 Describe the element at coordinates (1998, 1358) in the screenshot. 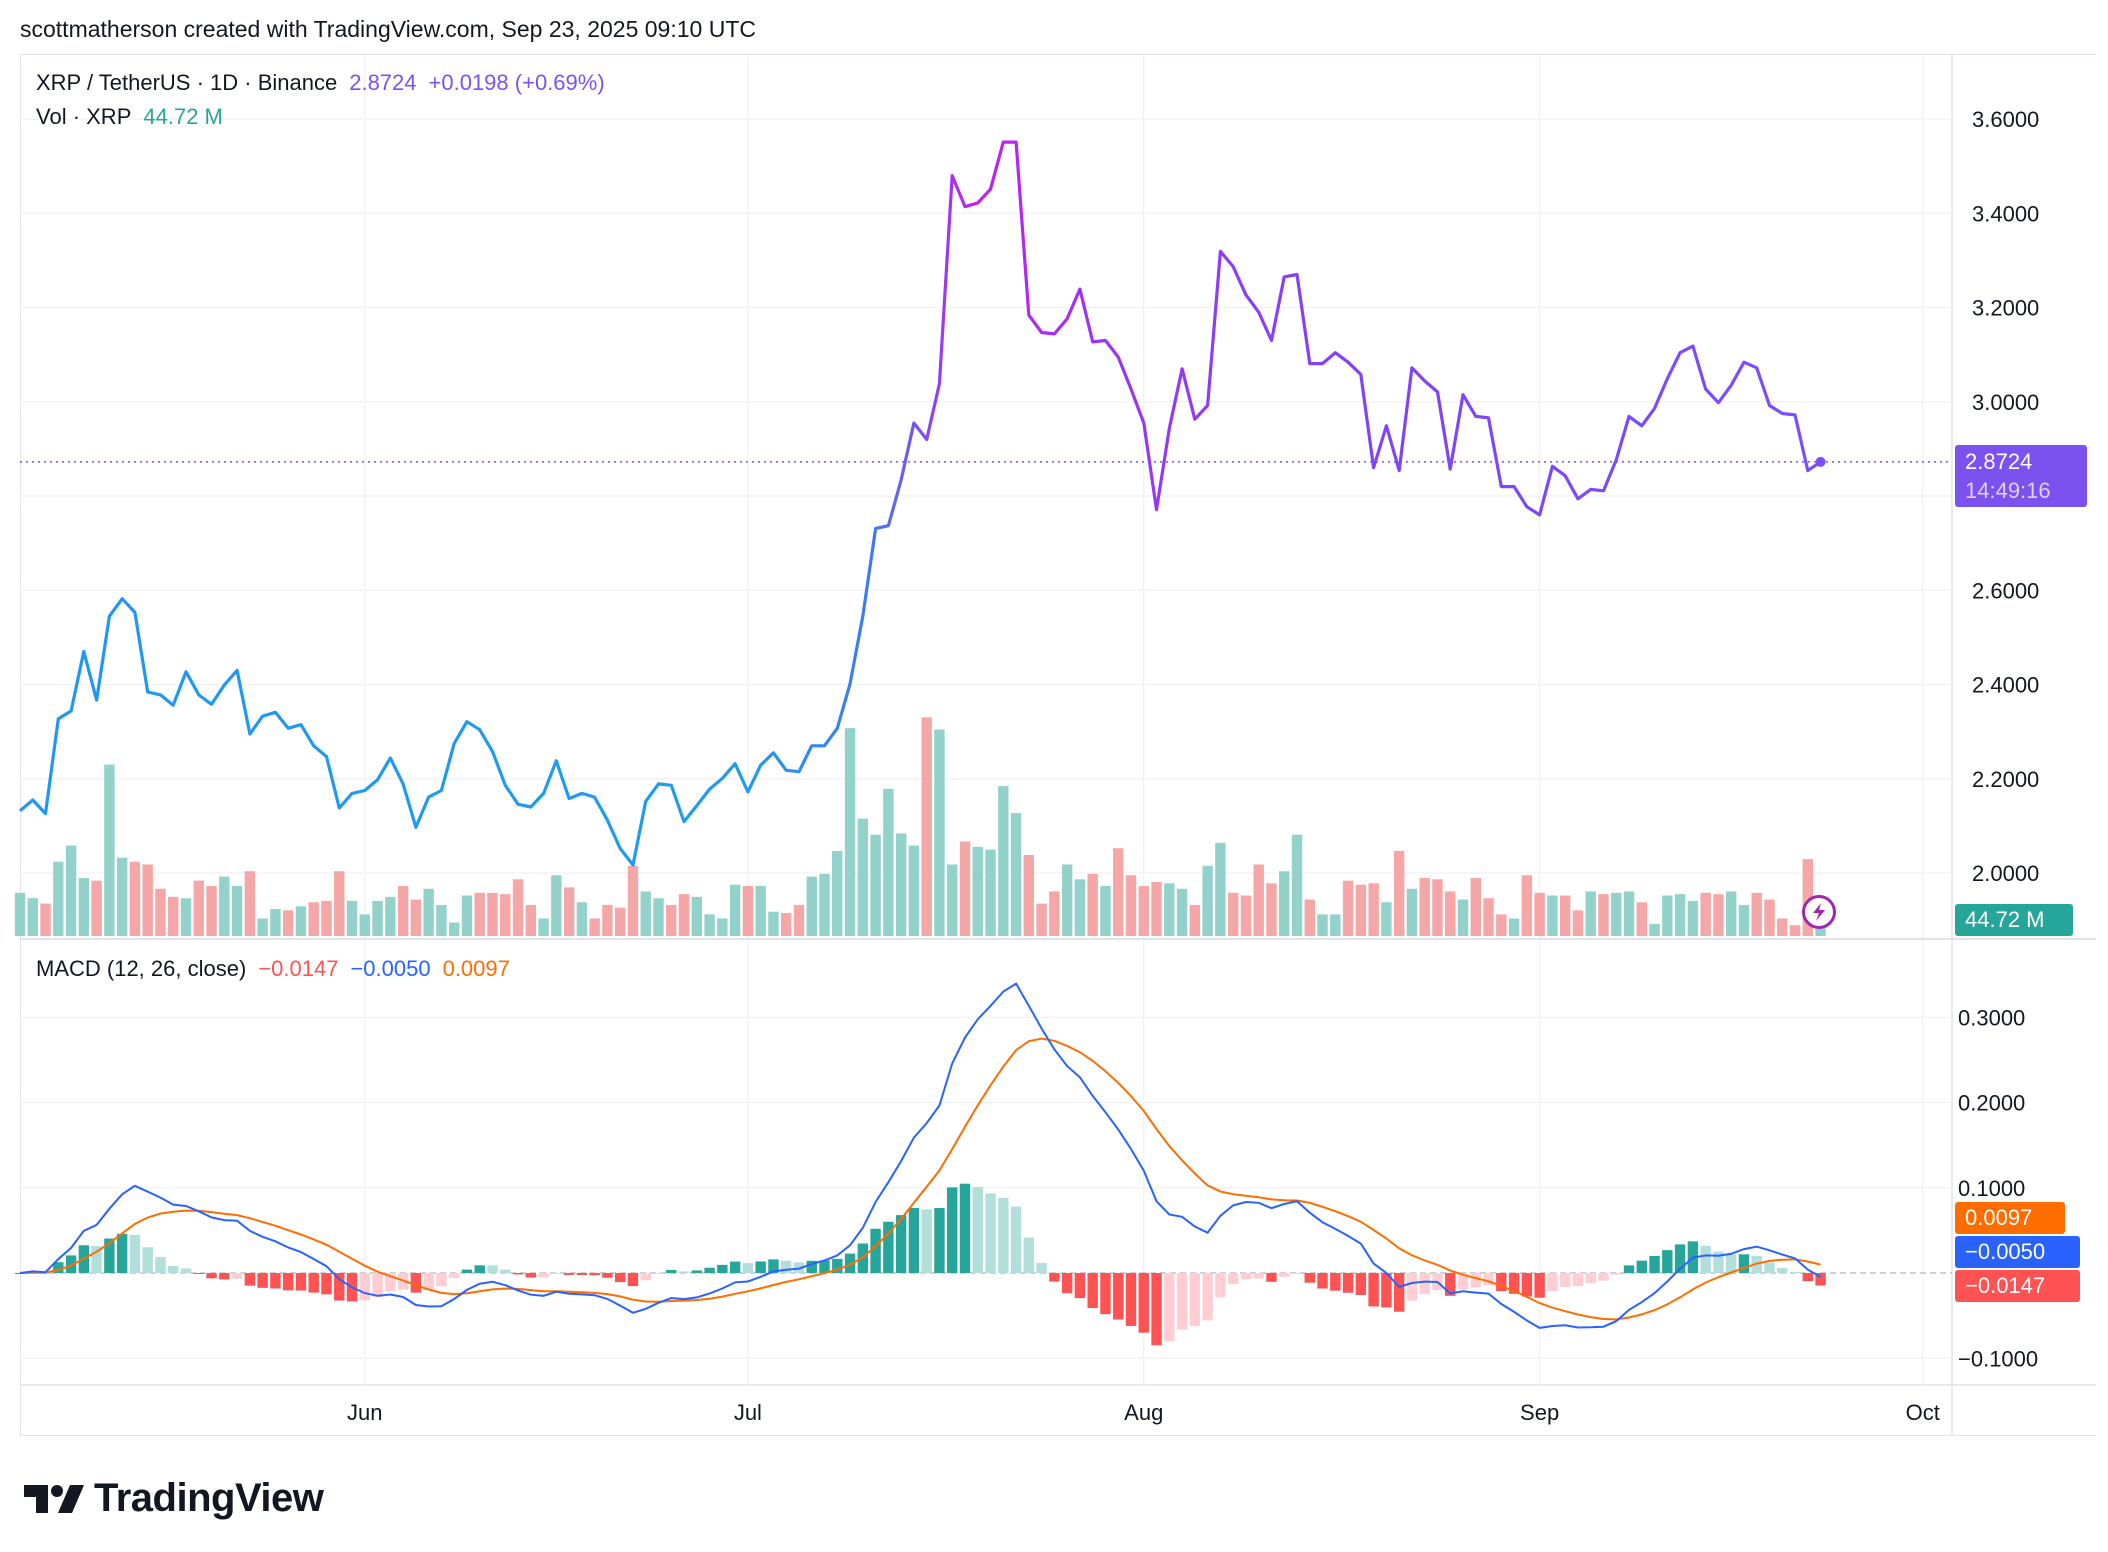

I see `macd-tick-label: −0.1000` at that location.